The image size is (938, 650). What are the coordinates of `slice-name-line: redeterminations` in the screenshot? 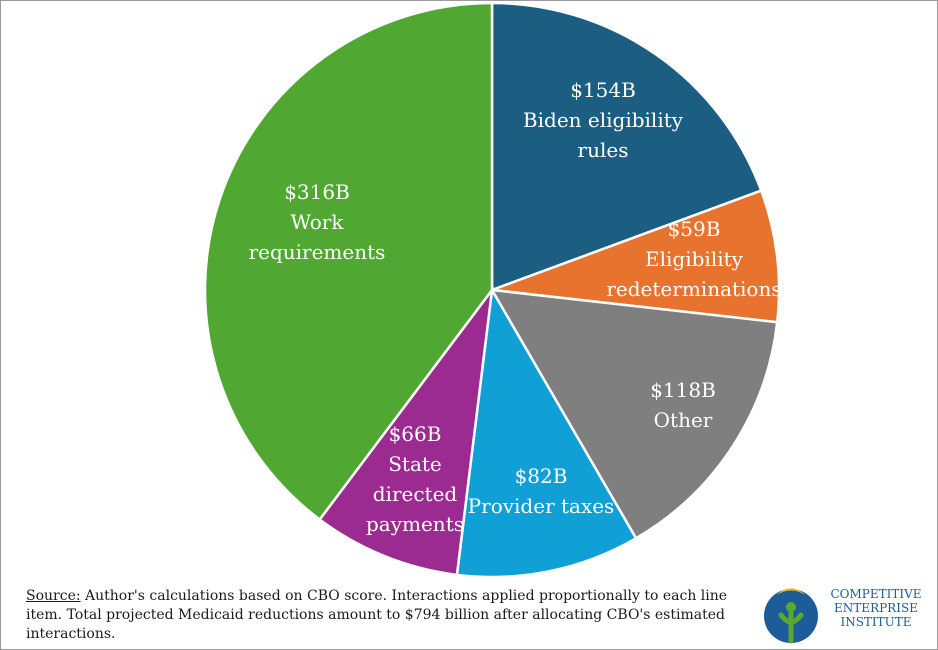 It's located at (693, 289).